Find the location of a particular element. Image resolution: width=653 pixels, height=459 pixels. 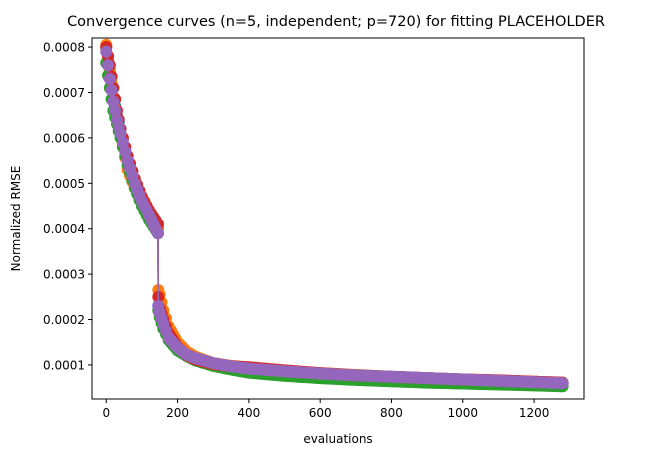

y-tick-label: 0.0007 is located at coordinates (64, 93).